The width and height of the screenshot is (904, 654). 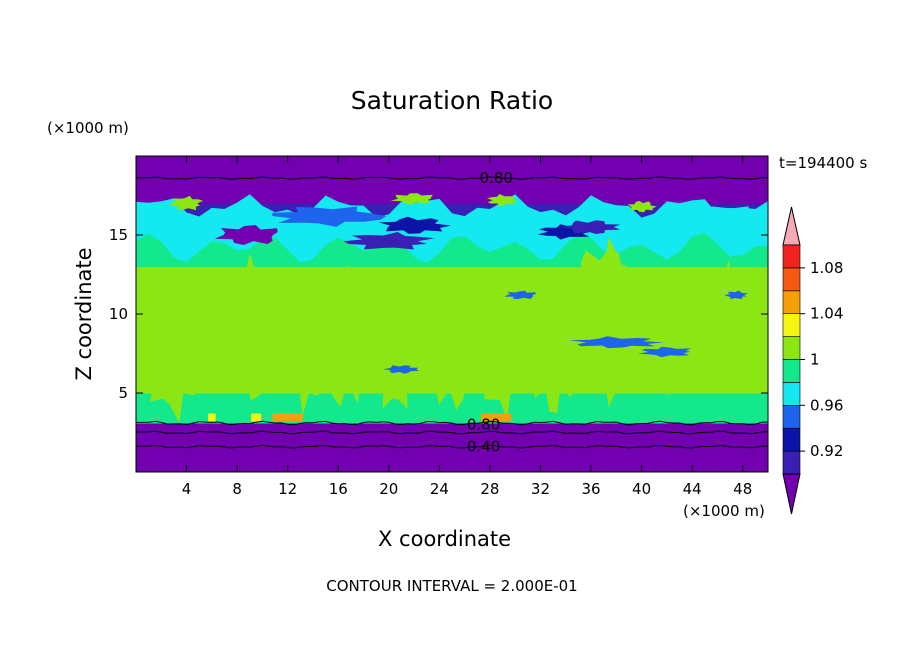 I want to click on cyan-cloud-patch, so click(x=731, y=215).